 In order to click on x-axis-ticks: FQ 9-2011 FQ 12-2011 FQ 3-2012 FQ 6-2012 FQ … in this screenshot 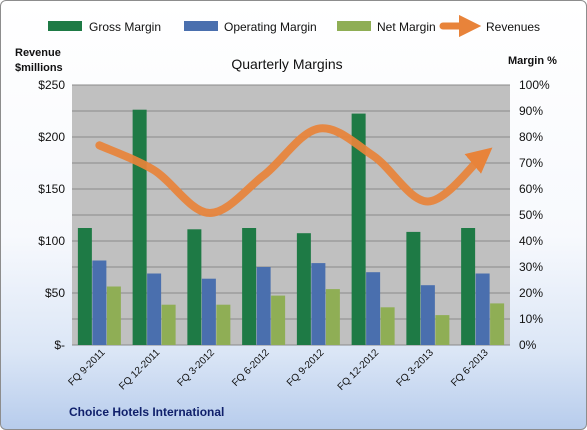, I will do `click(278, 370)`.